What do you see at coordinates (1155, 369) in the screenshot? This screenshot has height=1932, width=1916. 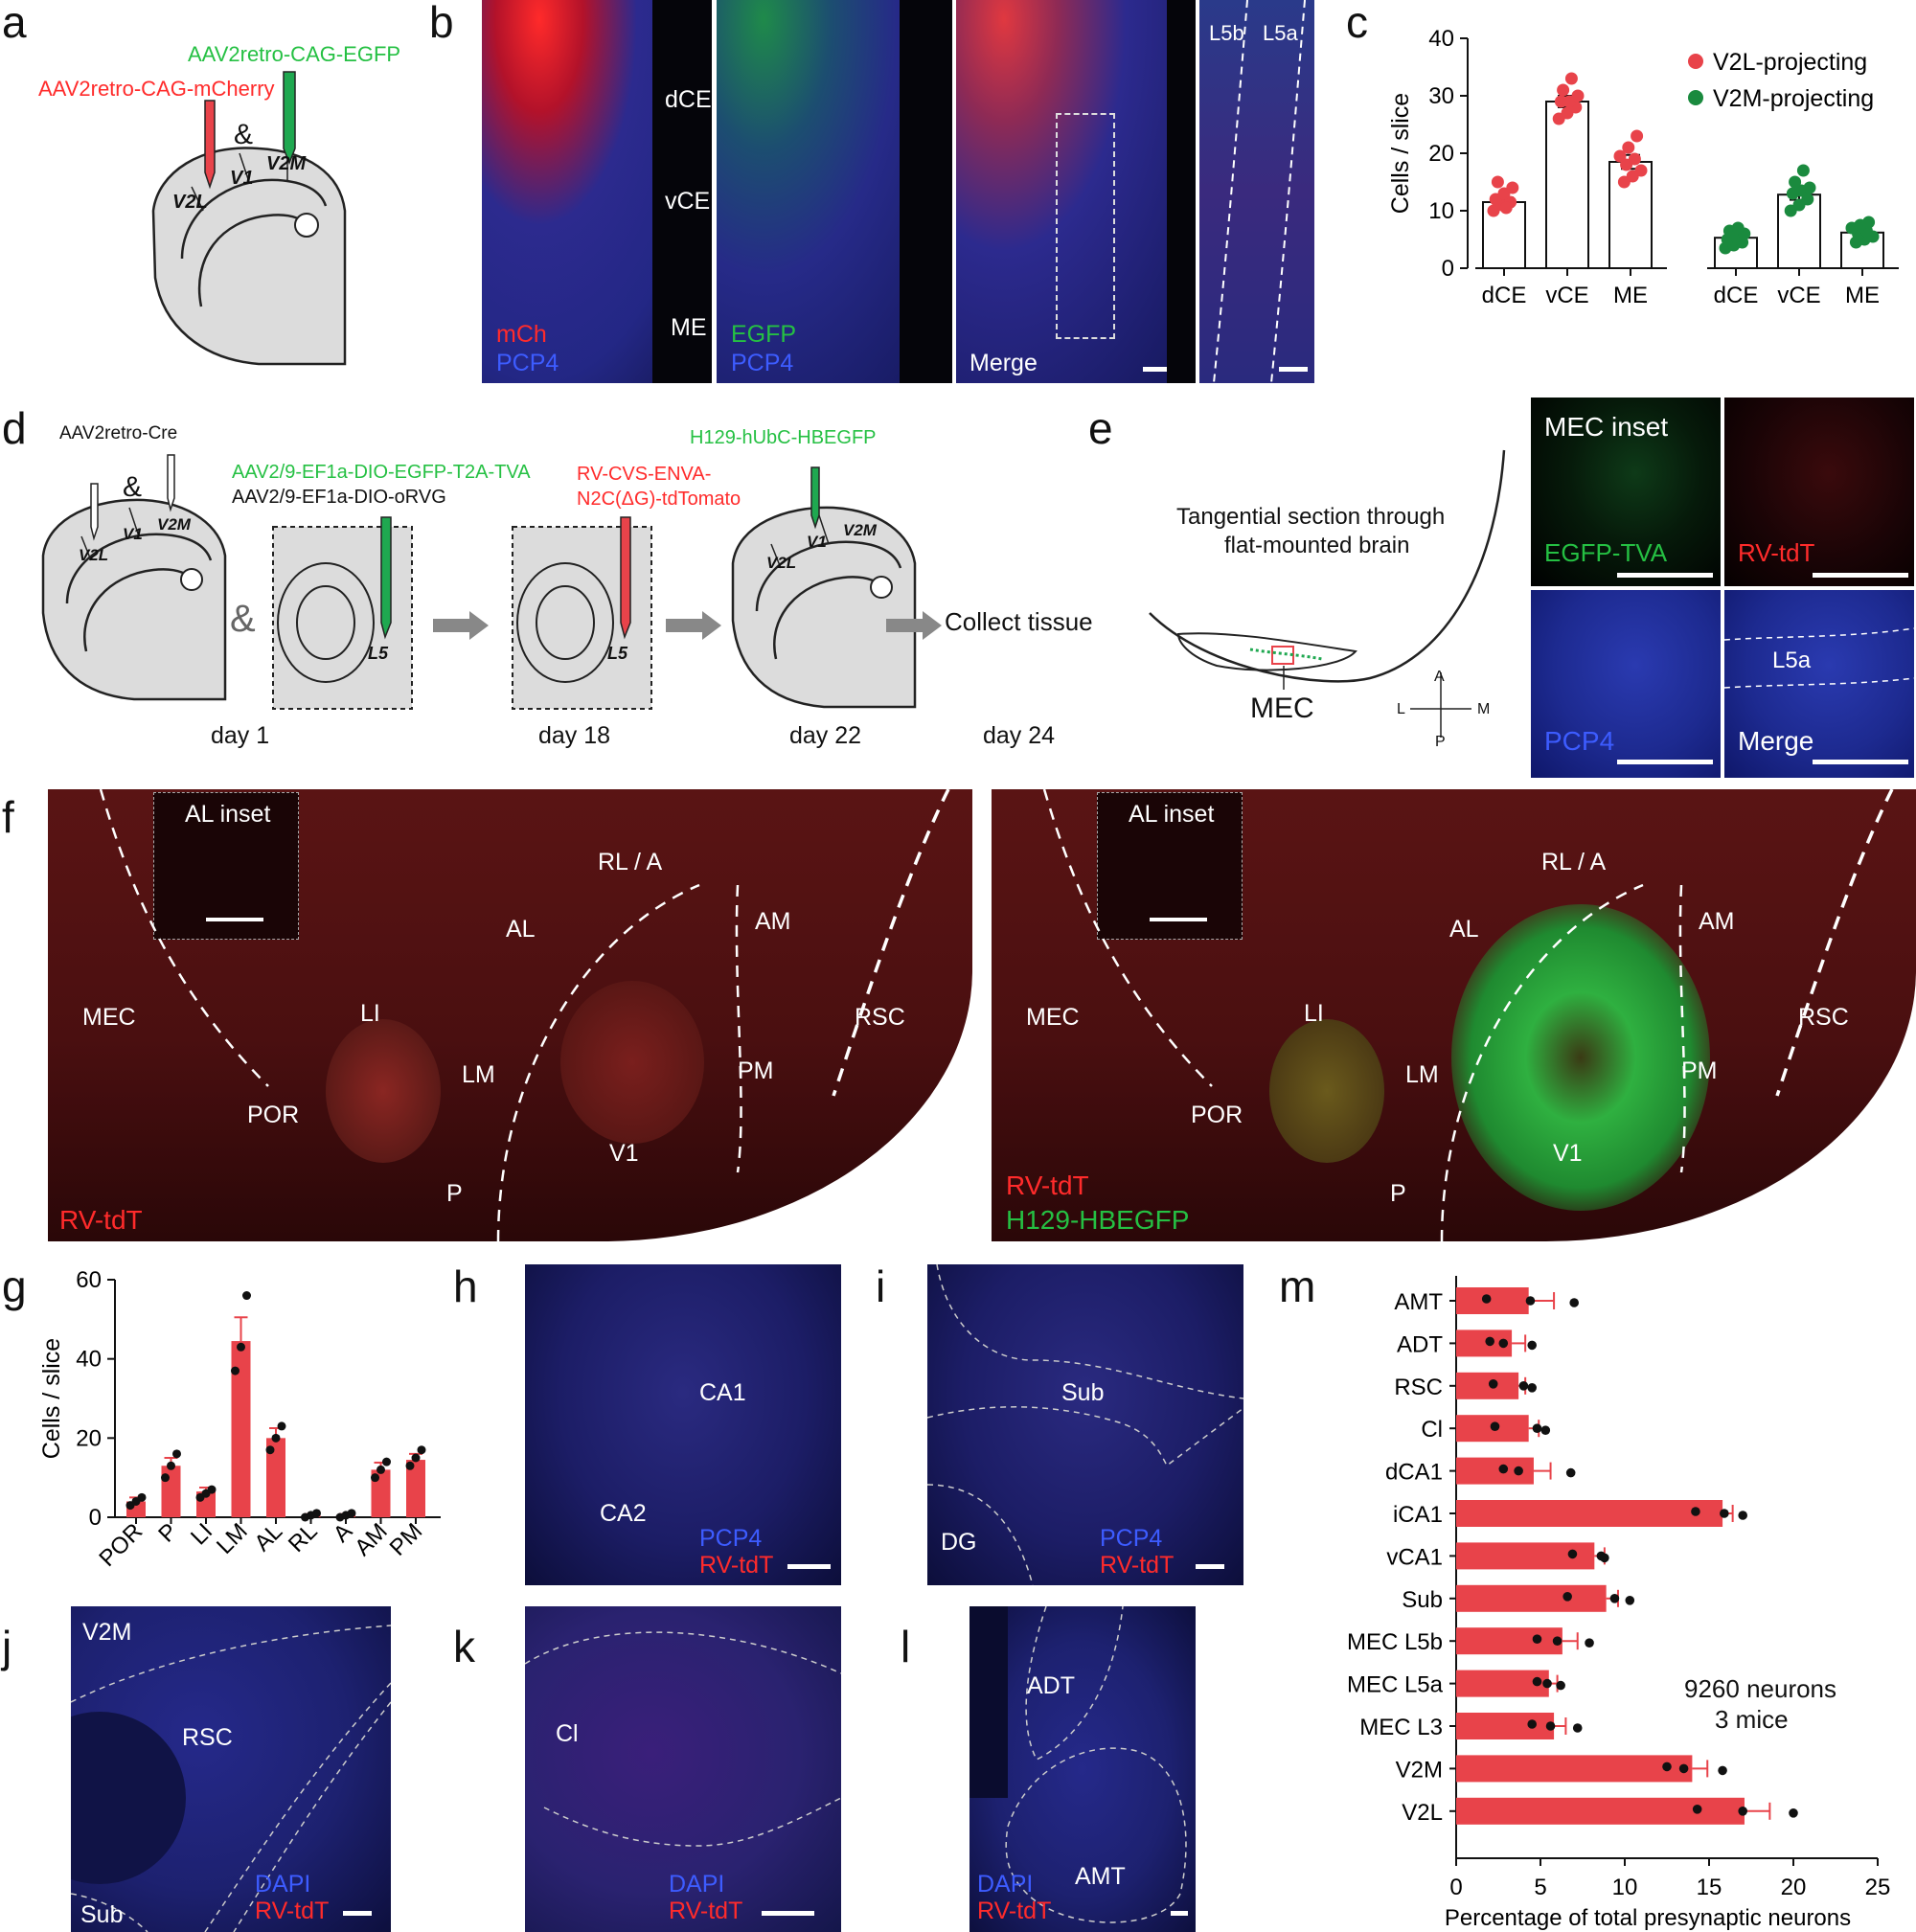 I see `scalebar-b-merge` at bounding box center [1155, 369].